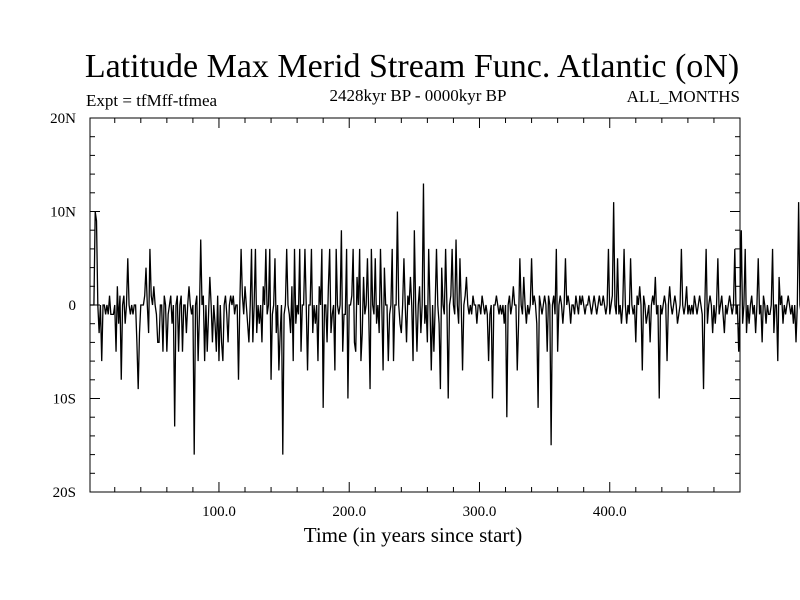  Describe the element at coordinates (152, 100) in the screenshot. I see `experiment-label: Expt = tfMff-tfmea` at that location.